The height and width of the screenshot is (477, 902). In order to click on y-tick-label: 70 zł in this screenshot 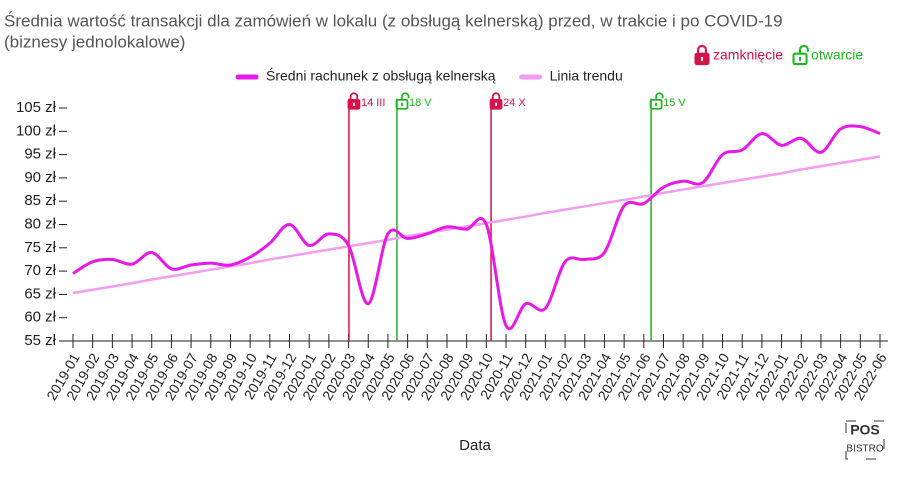, I will do `click(40, 270)`.